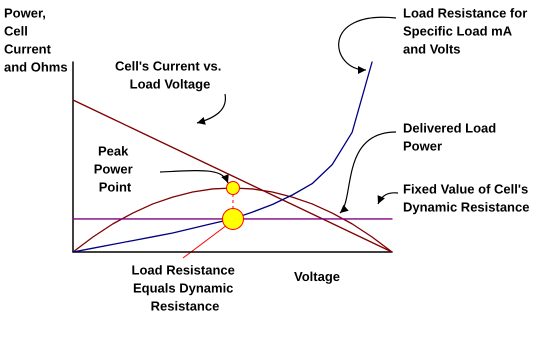  What do you see at coordinates (467, 31) in the screenshot?
I see `text: Load Resistance for Specific Load mA and Volts` at bounding box center [467, 31].